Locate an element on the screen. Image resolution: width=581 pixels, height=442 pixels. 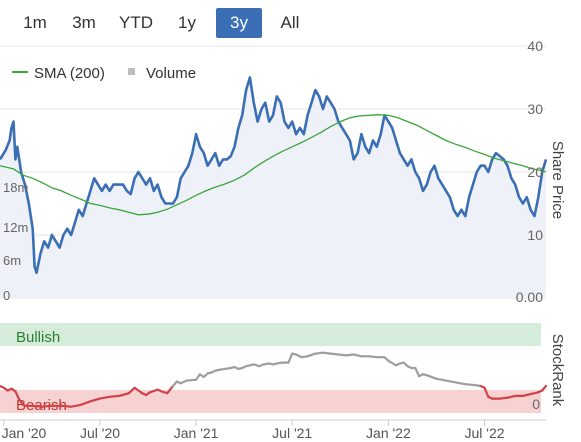
bullish-band is located at coordinates (270, 334).